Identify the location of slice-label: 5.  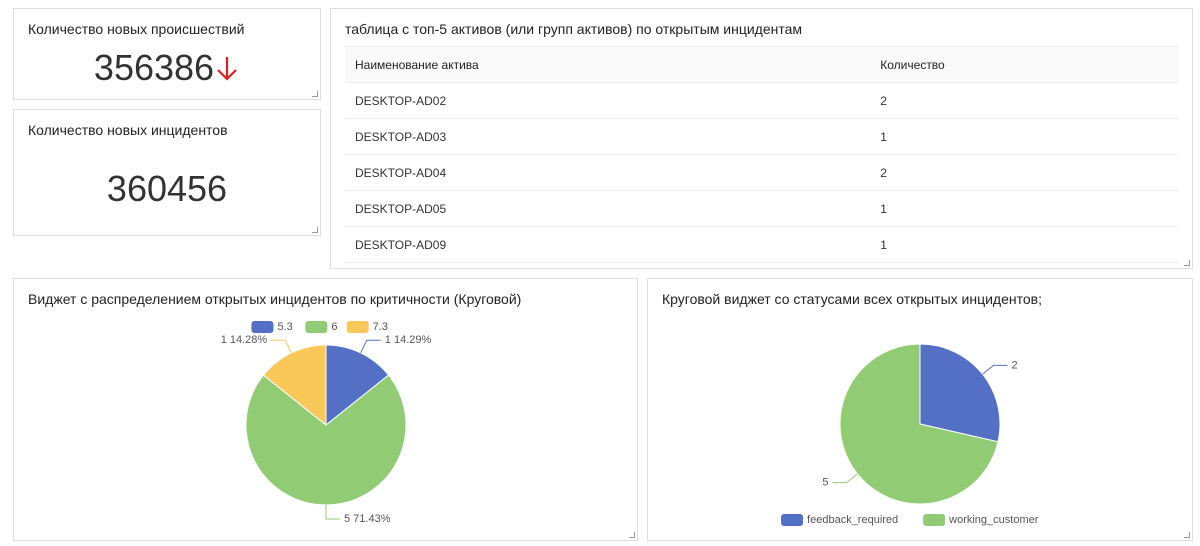
(825, 483).